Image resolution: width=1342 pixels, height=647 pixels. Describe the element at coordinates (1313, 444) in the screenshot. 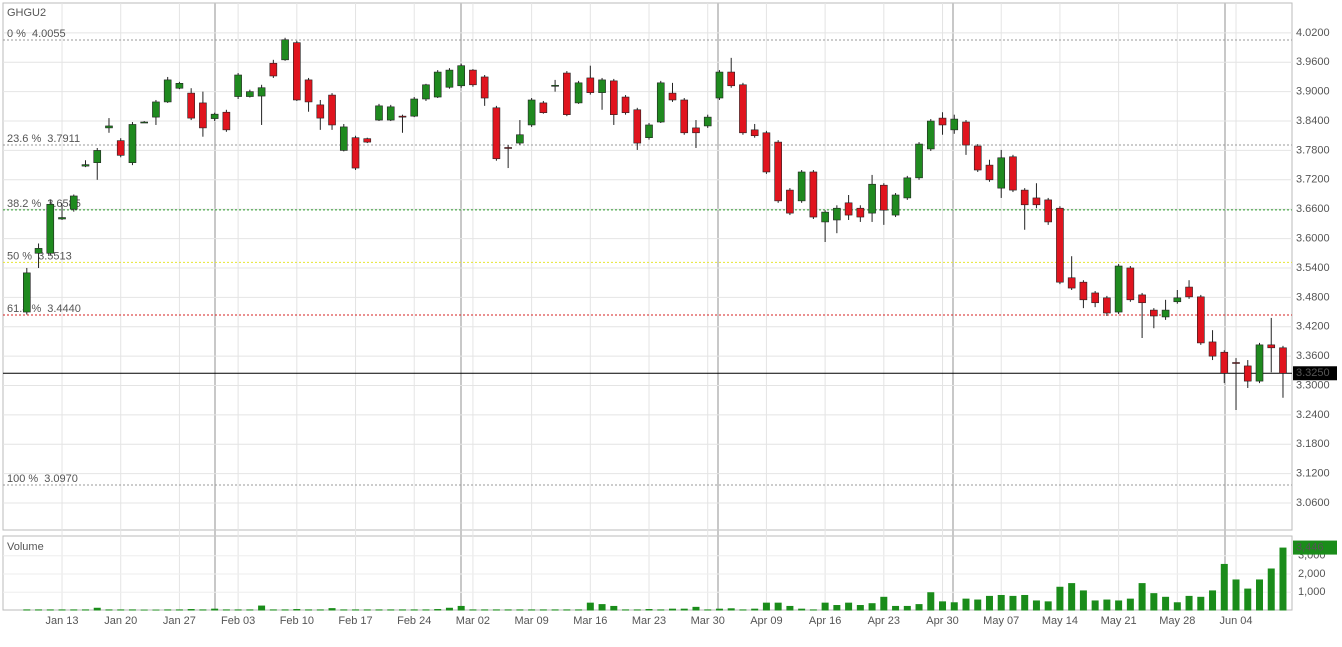

I see `y-tick-label: 3.1800` at that location.